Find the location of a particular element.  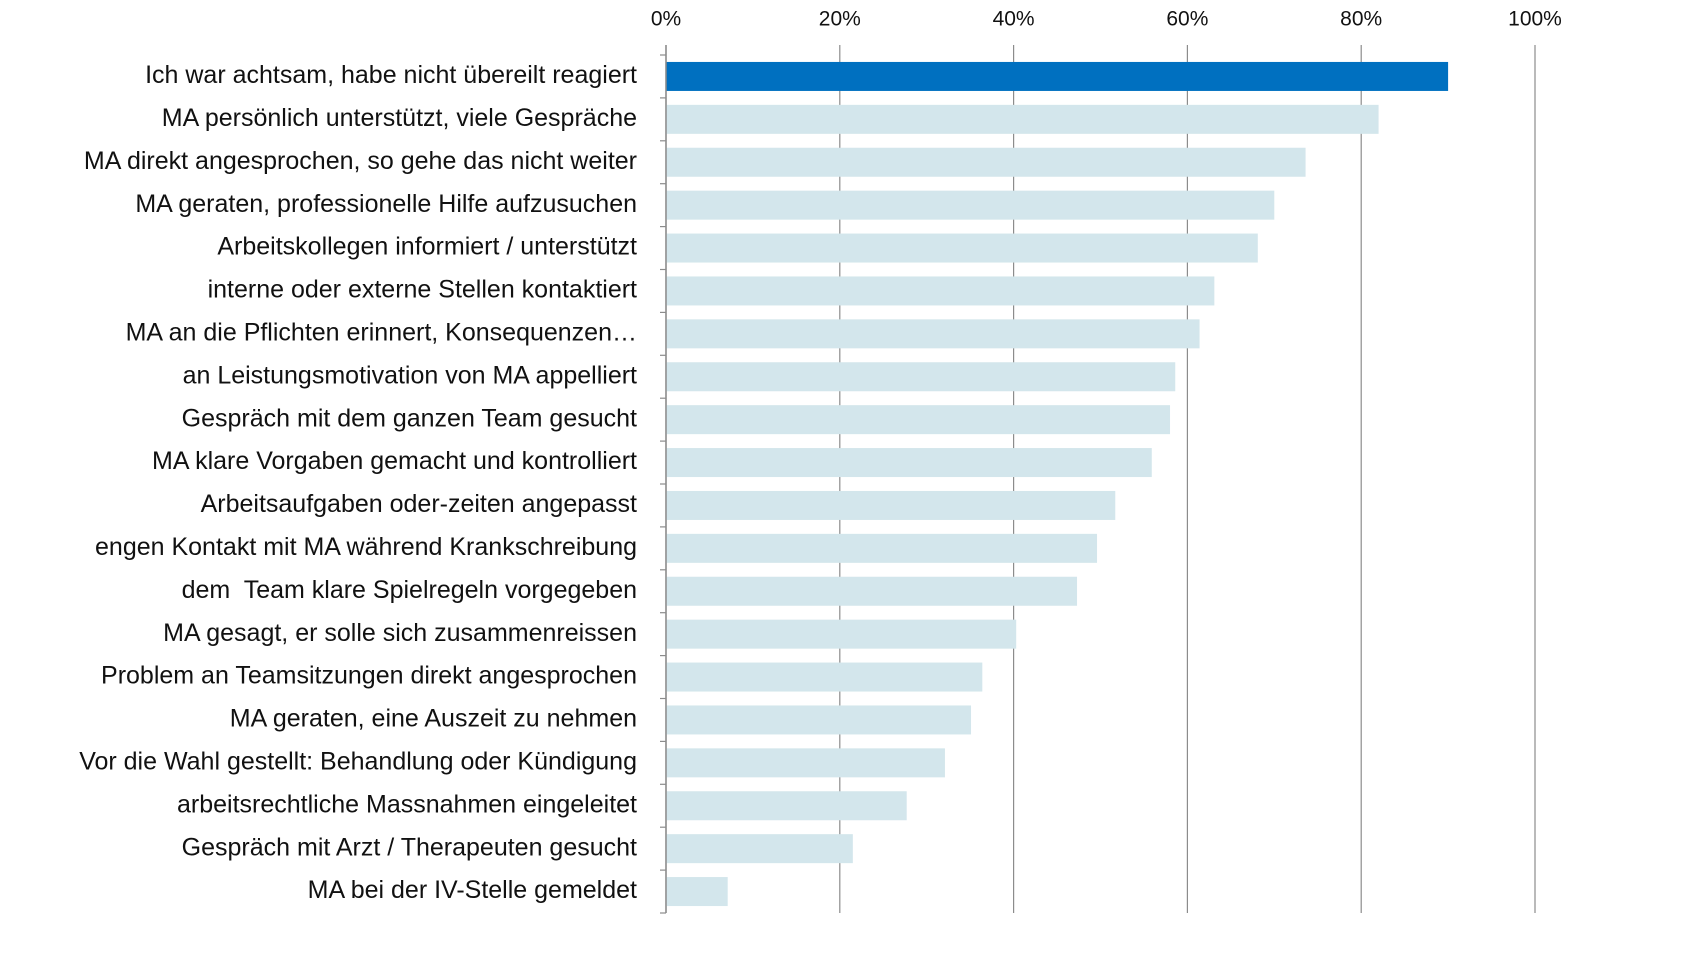

category-label: an Leistungsmotivation von MA appelliert is located at coordinates (410, 375).